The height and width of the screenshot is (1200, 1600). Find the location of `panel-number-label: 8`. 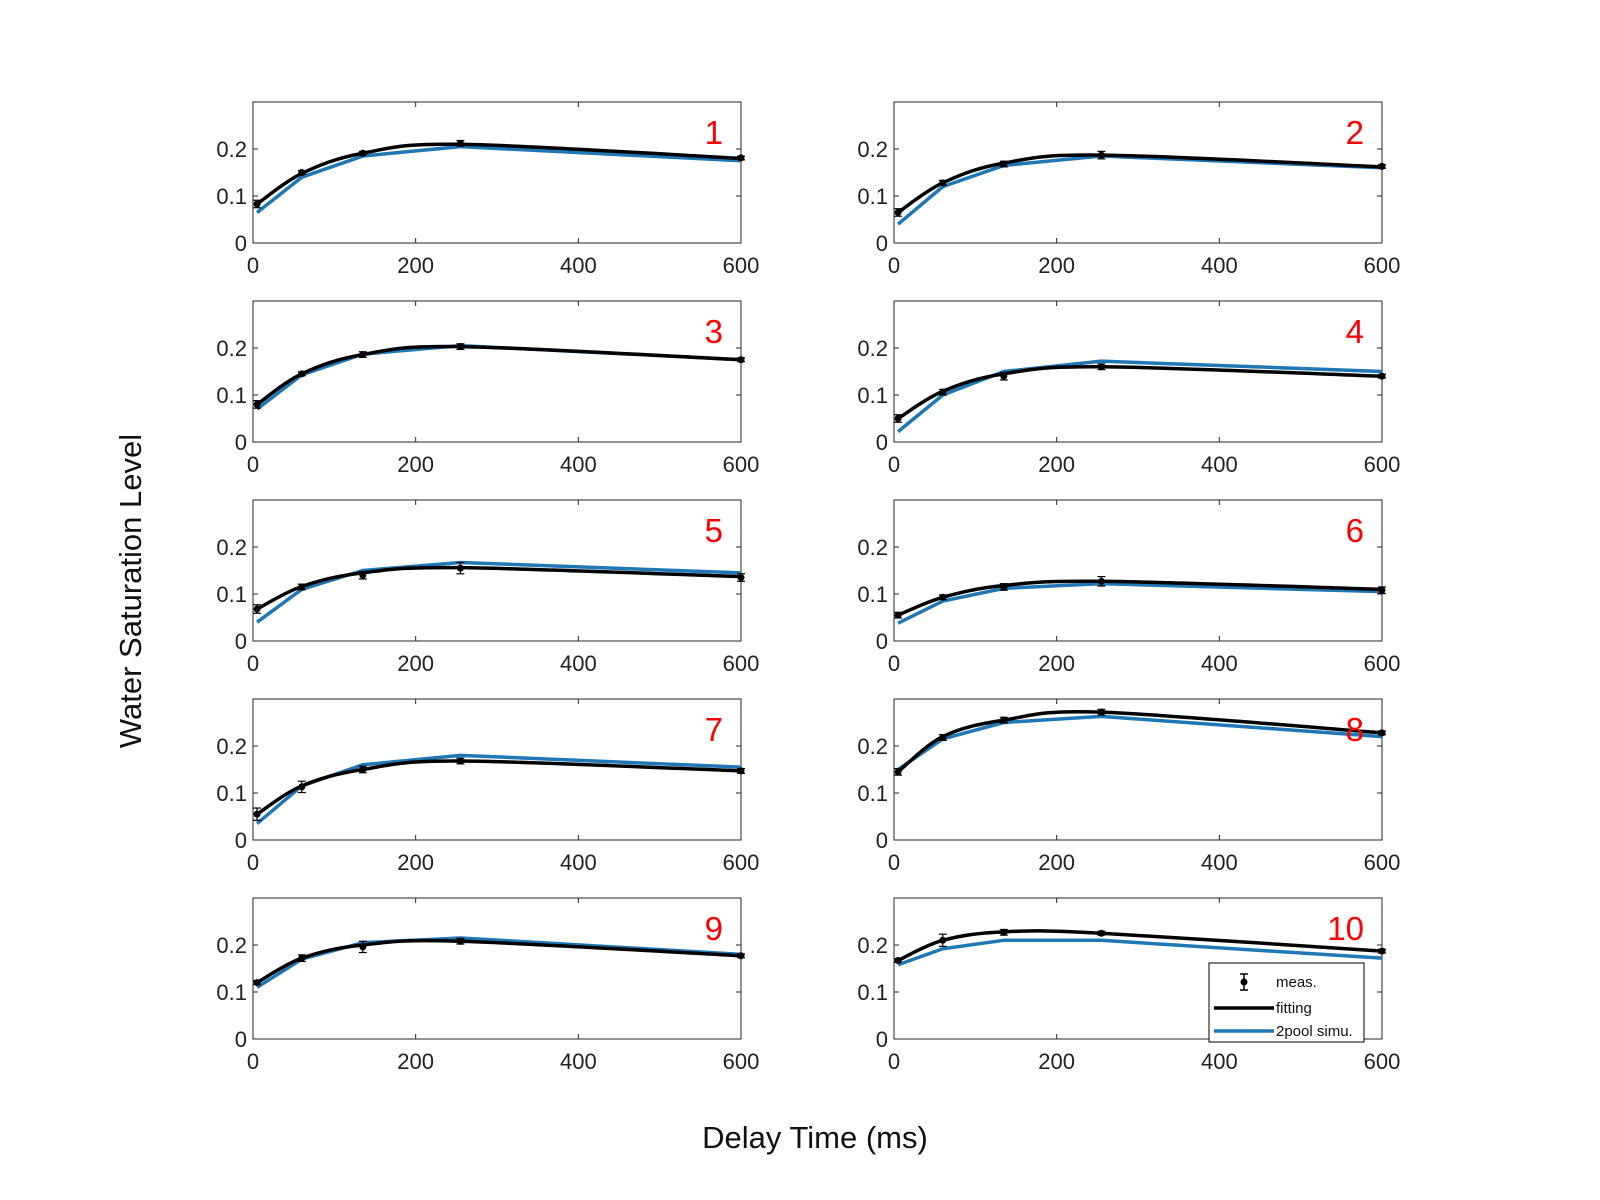

panel-number-label: 8 is located at coordinates (1355, 729).